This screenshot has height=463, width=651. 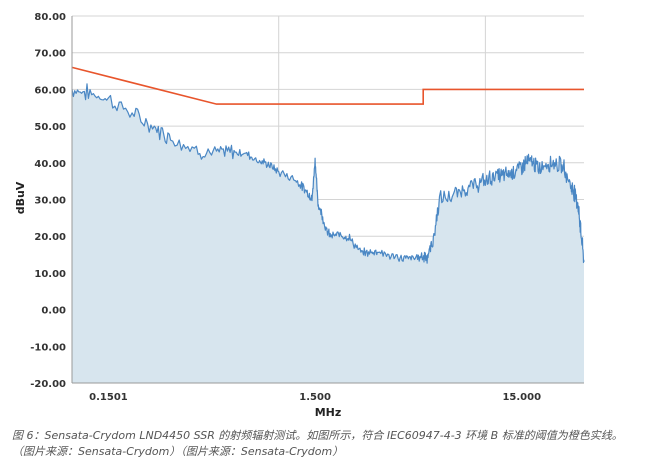 I want to click on y-tick-label: 50.00, so click(x=50, y=127).